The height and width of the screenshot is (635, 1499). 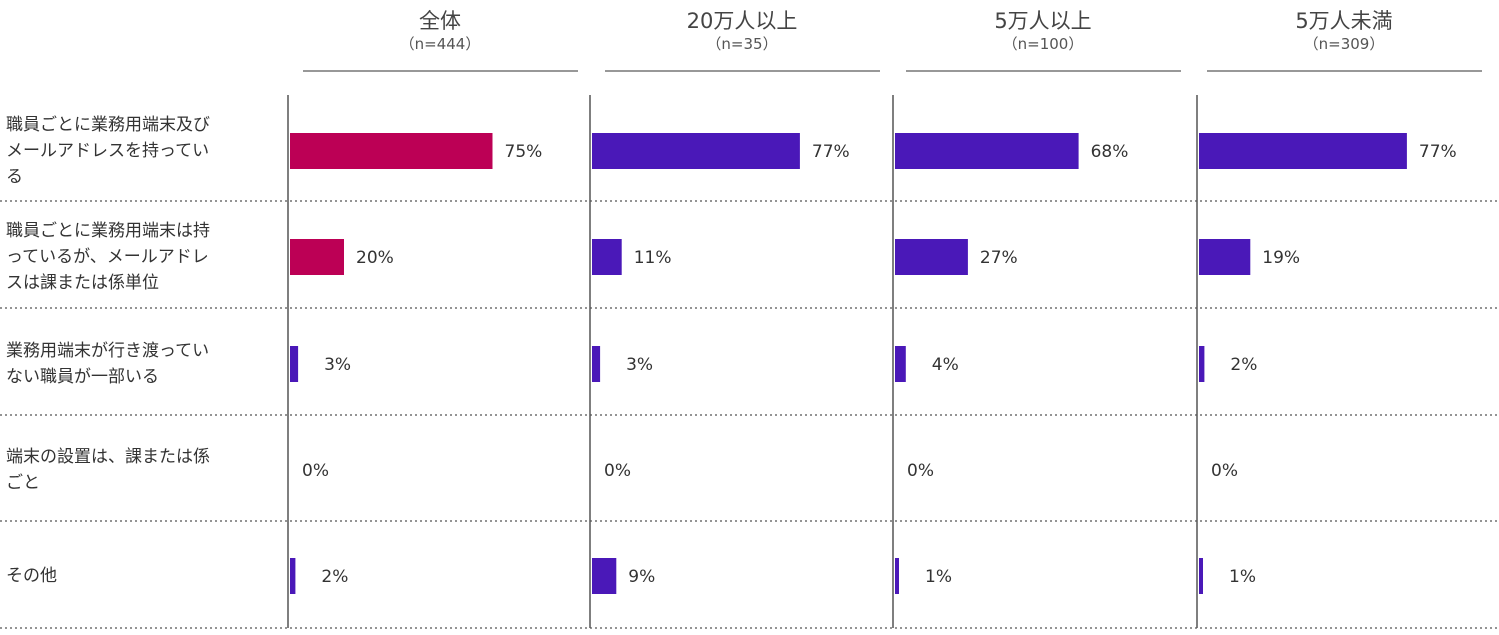 I want to click on bar-value-label: 11%, so click(x=653, y=258).